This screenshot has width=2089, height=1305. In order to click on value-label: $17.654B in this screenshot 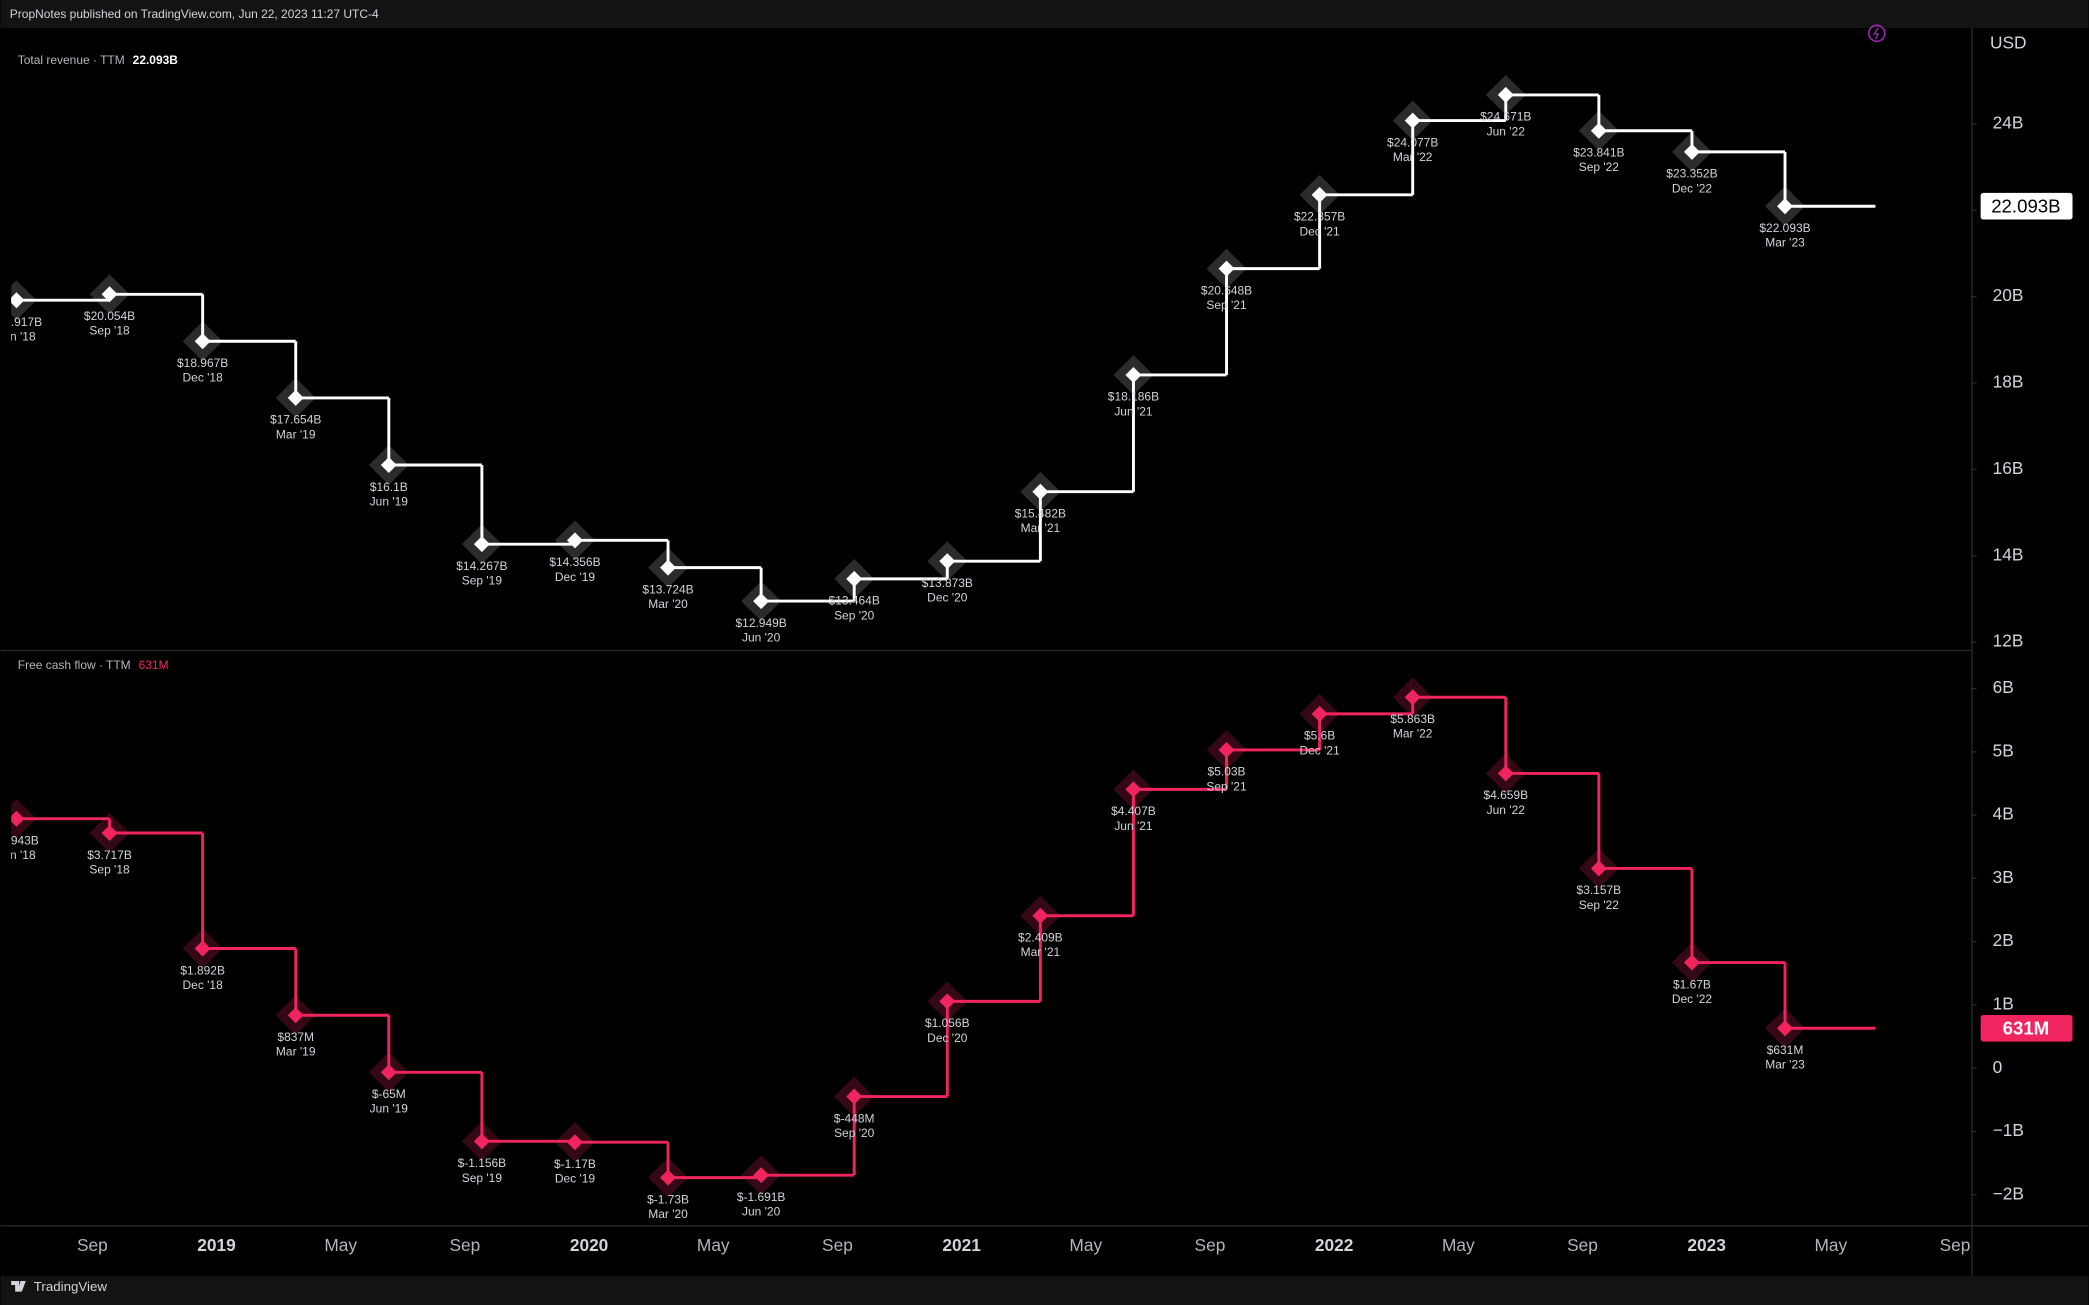, I will do `click(295, 420)`.